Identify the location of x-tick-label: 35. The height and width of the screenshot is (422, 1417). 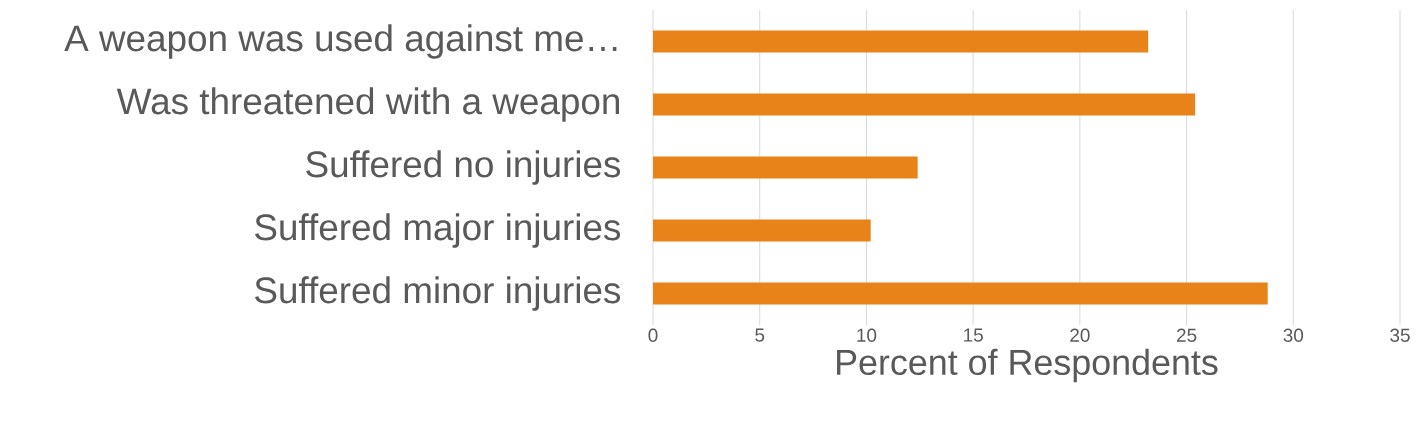
(1400, 335).